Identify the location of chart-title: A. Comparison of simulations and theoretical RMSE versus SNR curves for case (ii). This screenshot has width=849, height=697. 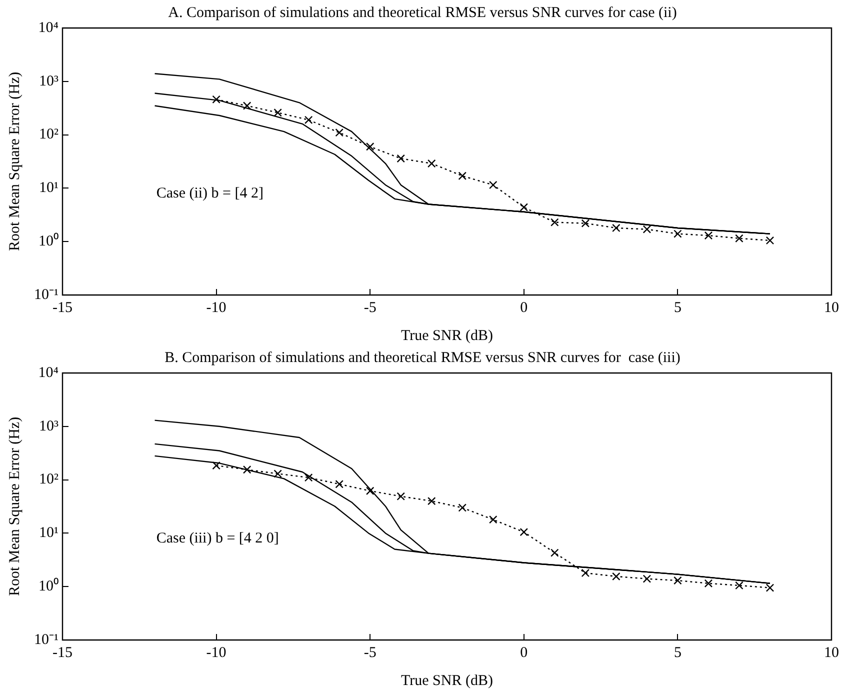
(422, 12).